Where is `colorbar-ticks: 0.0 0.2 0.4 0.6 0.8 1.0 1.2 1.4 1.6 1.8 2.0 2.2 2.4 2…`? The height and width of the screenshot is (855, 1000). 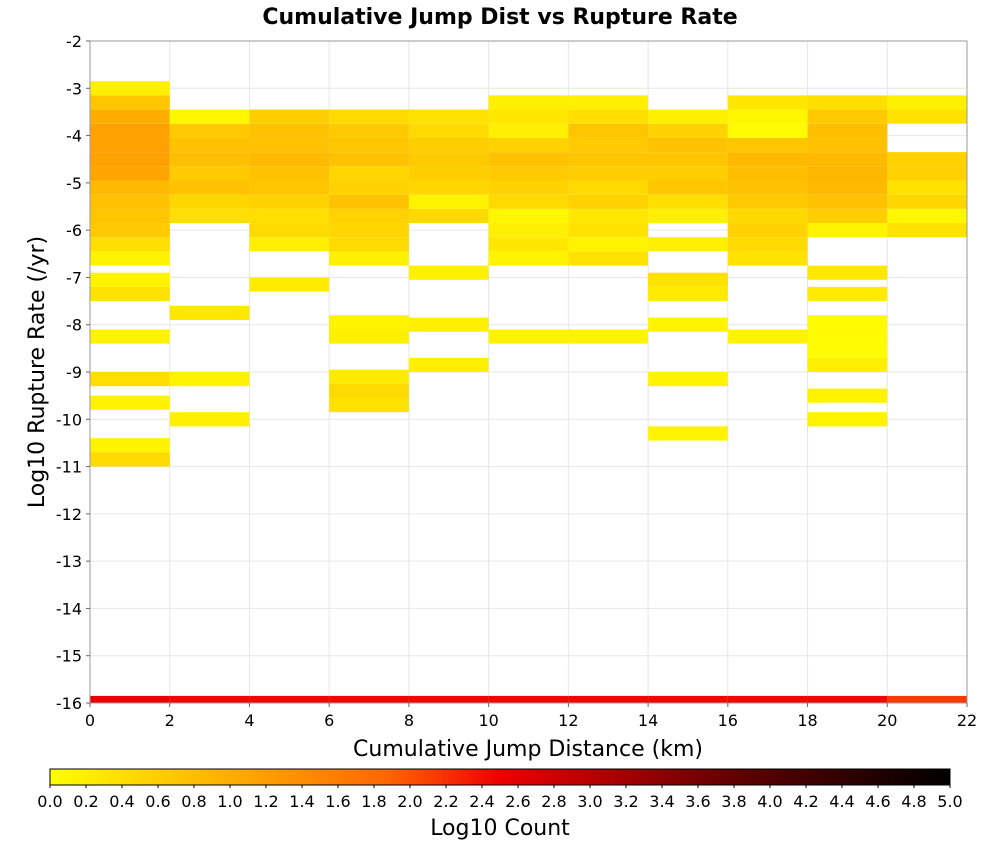
colorbar-ticks: 0.0 0.2 0.4 0.6 0.8 1.0 1.2 1.4 1.6 1.8 2.0 2.2 2.4 2… is located at coordinates (500, 798).